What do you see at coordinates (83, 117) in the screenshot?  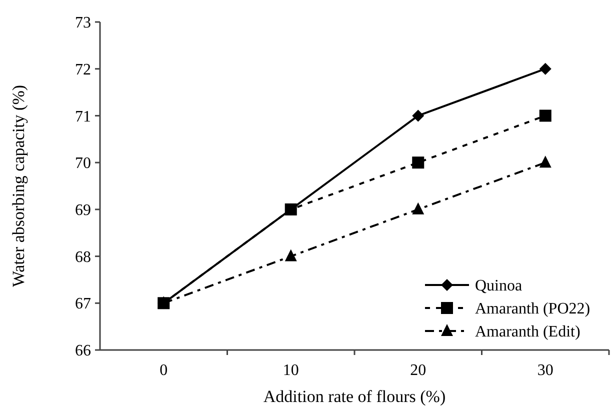 I see `y-tick-label: 71` at bounding box center [83, 117].